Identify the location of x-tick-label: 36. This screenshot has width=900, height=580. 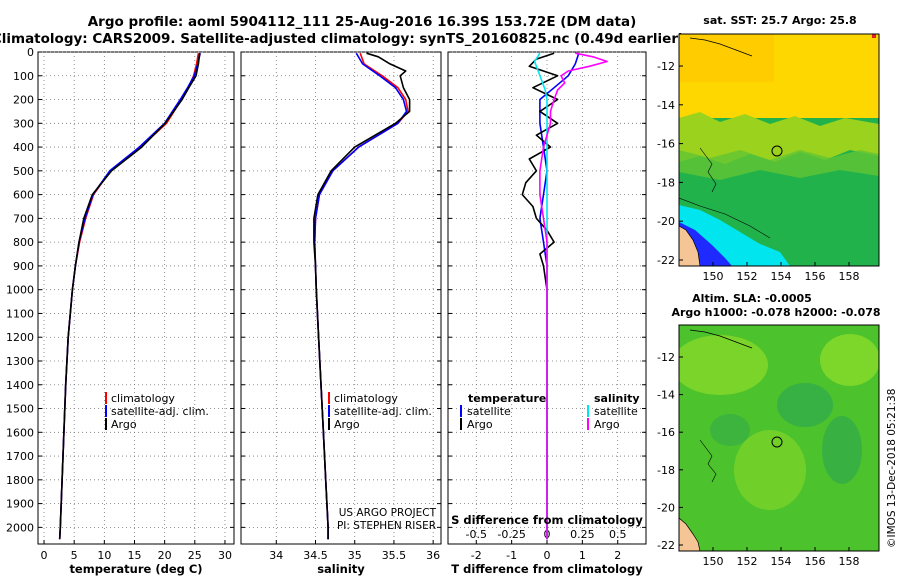
(433, 555).